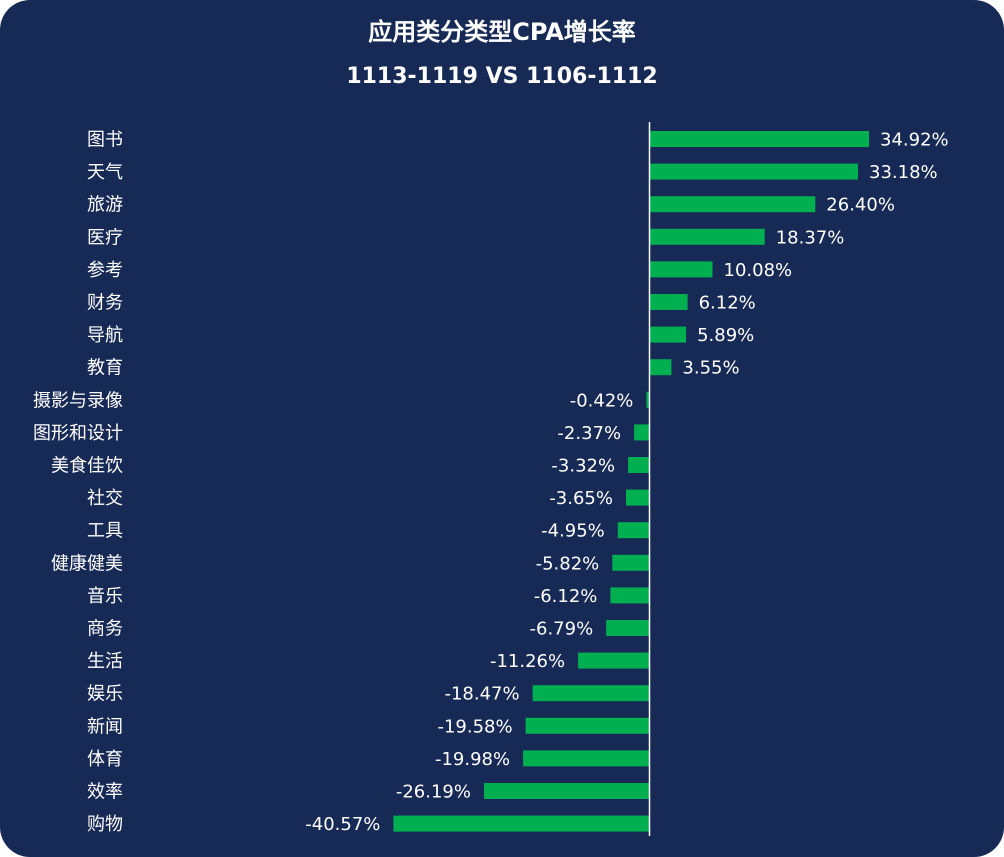 Image resolution: width=1004 pixels, height=857 pixels. What do you see at coordinates (562, 629) in the screenshot?
I see `value-label: -6.79%` at bounding box center [562, 629].